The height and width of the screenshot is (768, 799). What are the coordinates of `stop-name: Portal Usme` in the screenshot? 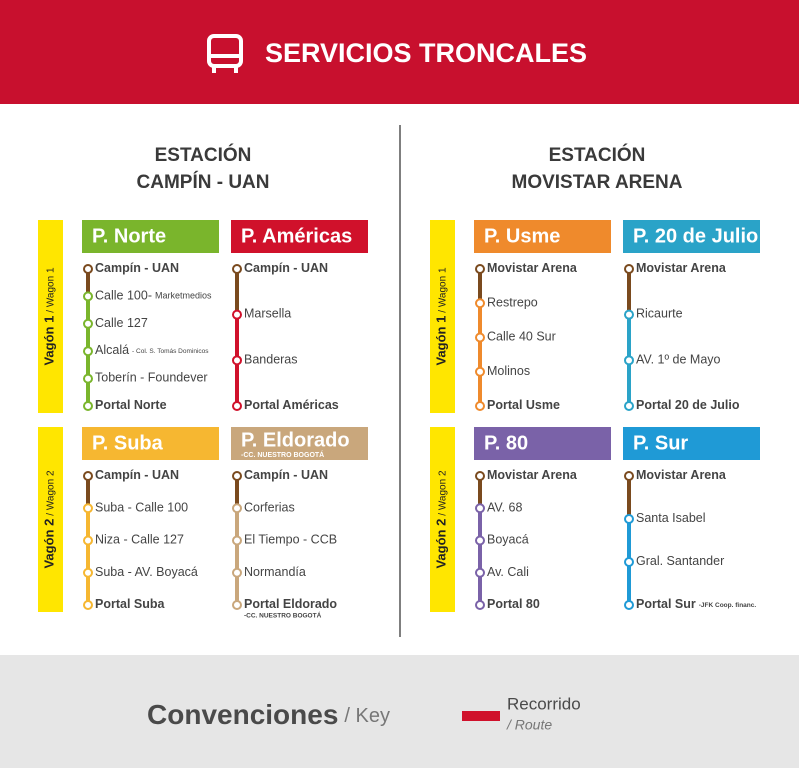 It's located at (523, 405).